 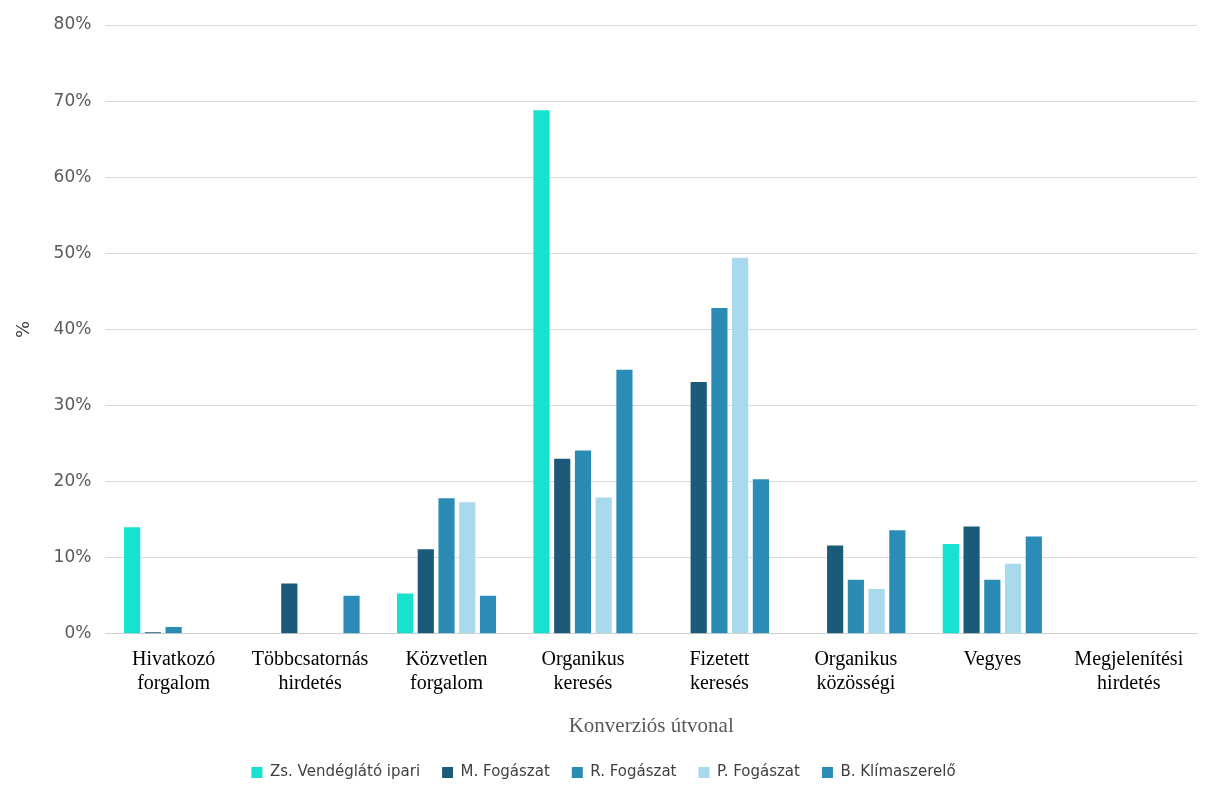 I want to click on x-axis-title: Konverziós útvonal, so click(x=651, y=724).